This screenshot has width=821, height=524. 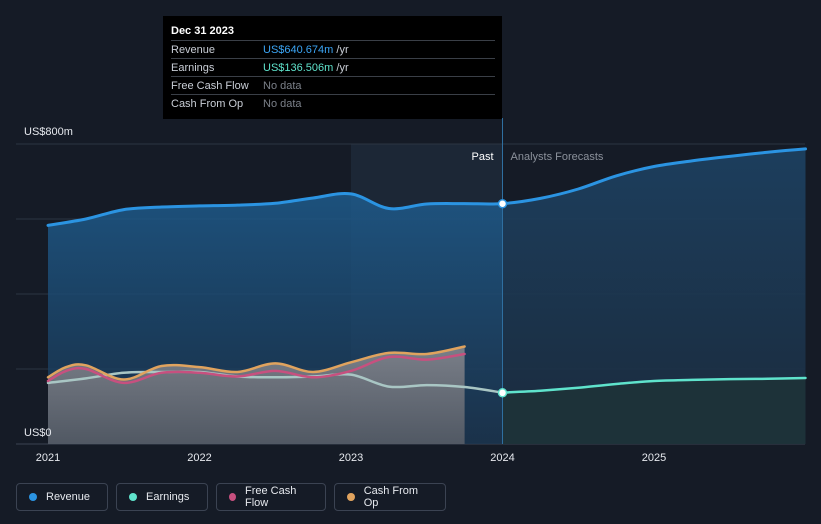 I want to click on tooltip-earnings-label: Earnings, so click(x=193, y=67).